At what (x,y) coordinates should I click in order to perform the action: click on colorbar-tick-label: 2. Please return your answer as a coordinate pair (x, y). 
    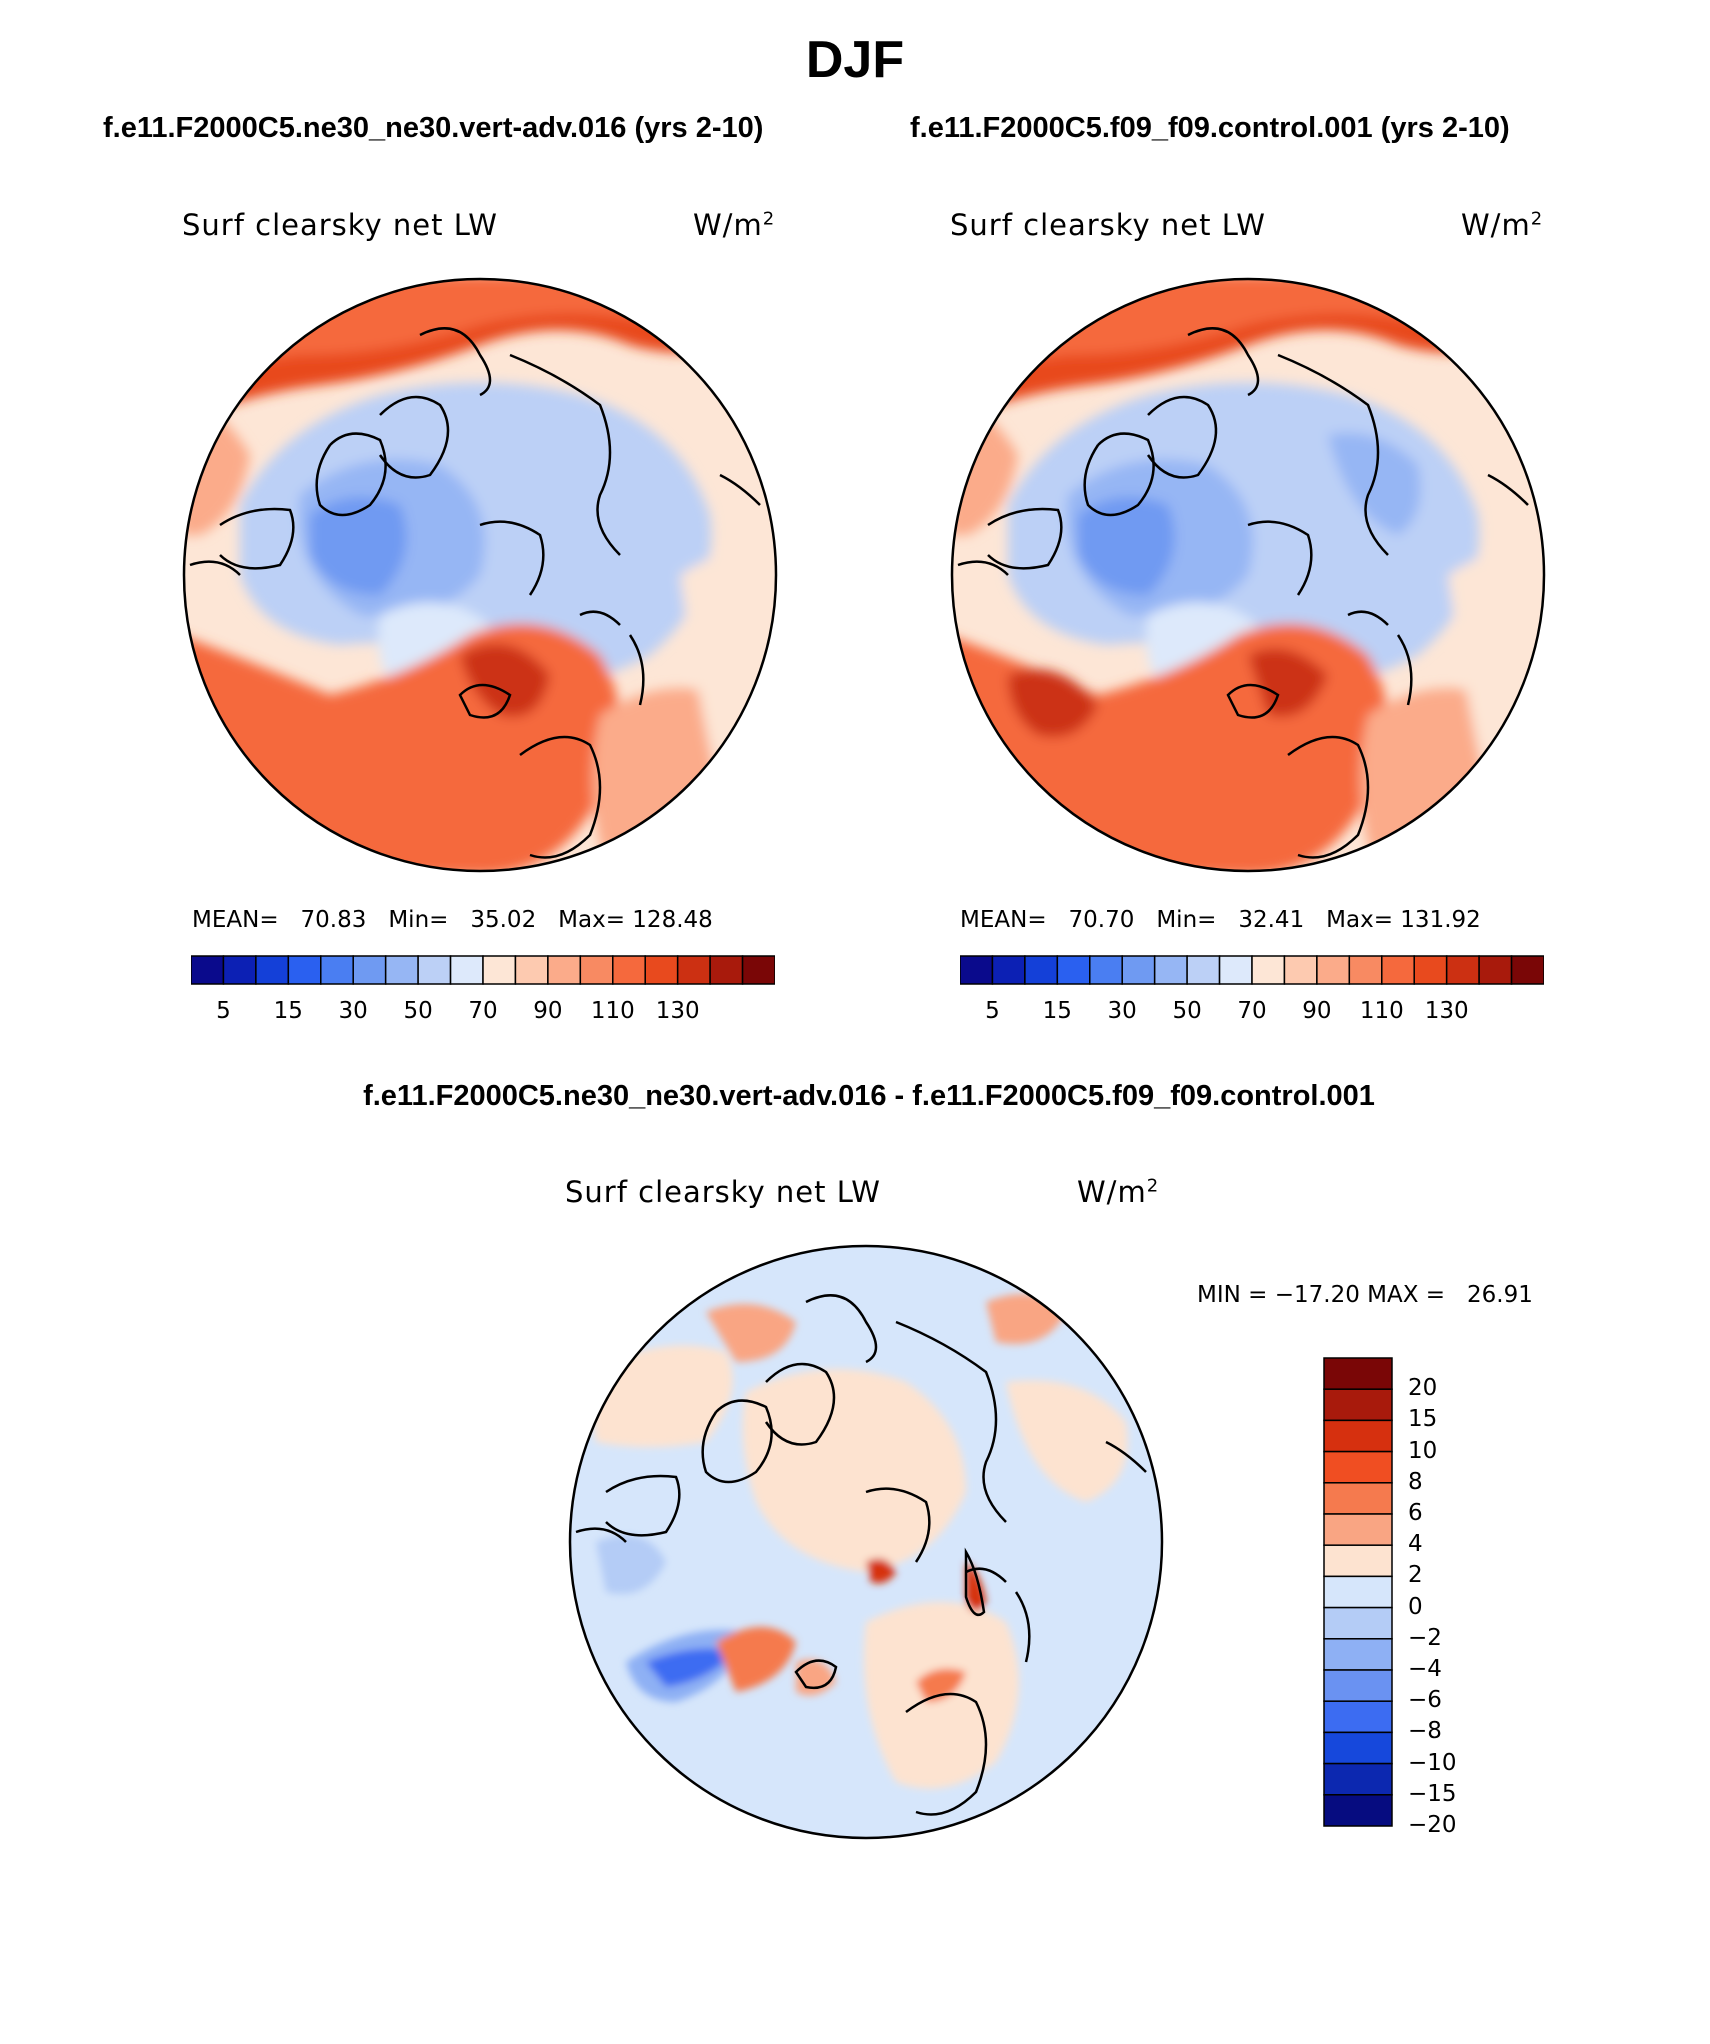
    Looking at the image, I should click on (1415, 1575).